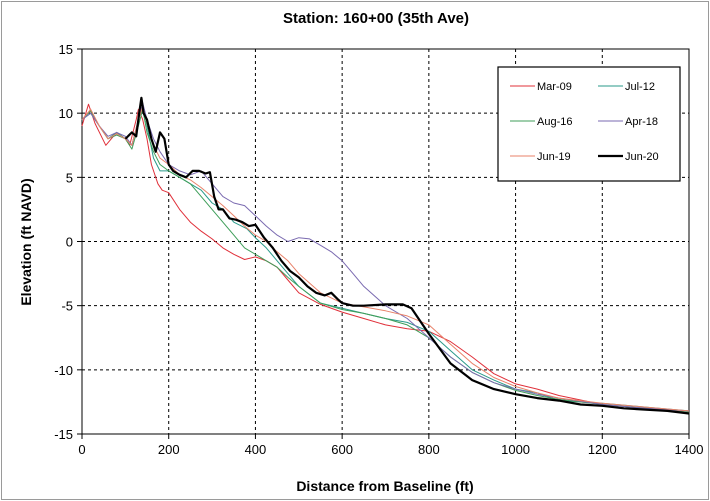  What do you see at coordinates (642, 157) in the screenshot?
I see `legend-label: Jun-20` at bounding box center [642, 157].